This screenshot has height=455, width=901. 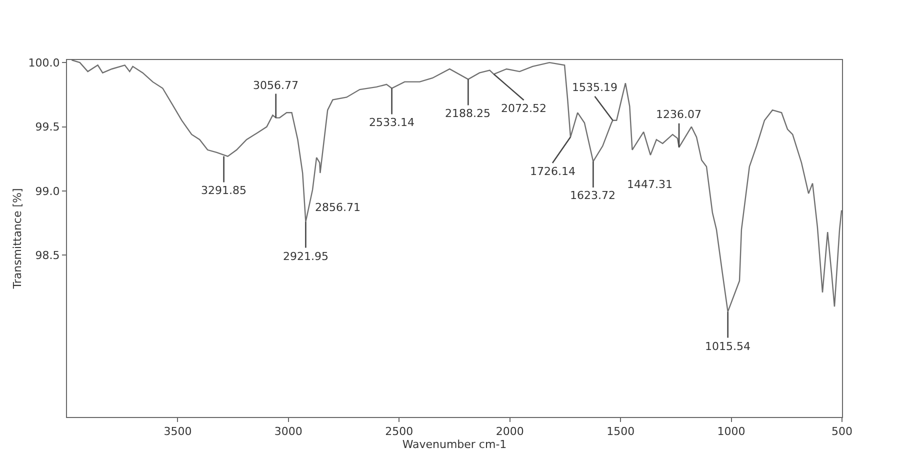 I want to click on x-tick-label: 500, so click(x=842, y=431).